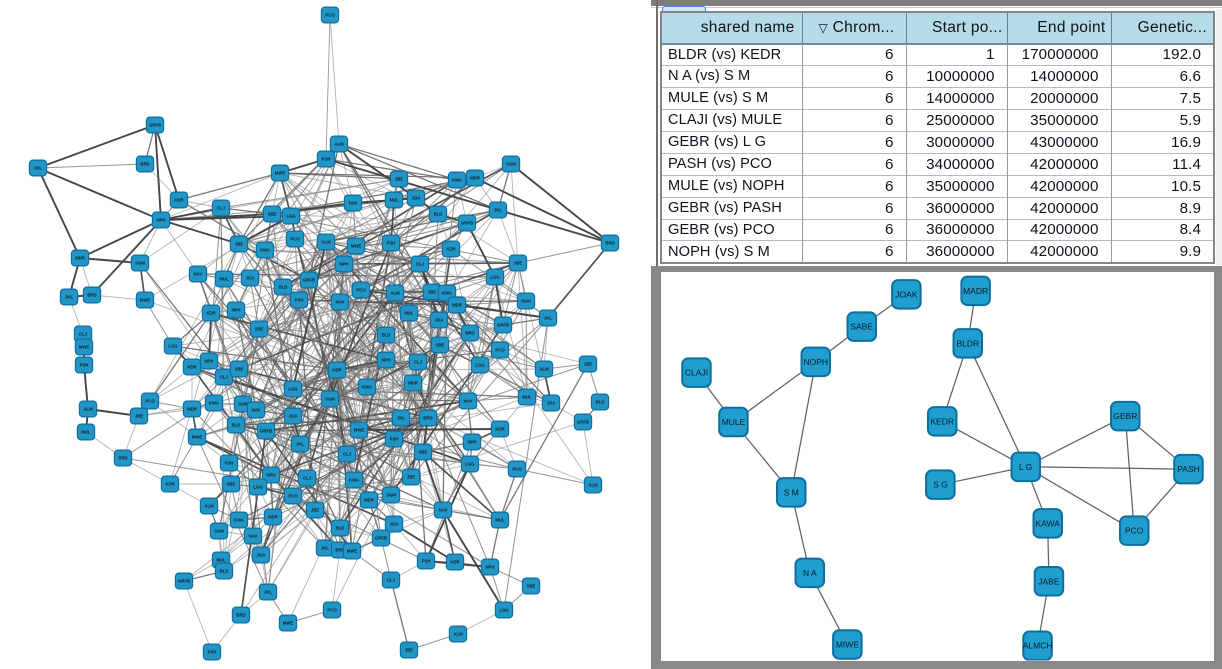  I want to click on svg-text: NOPH, so click(816, 362).